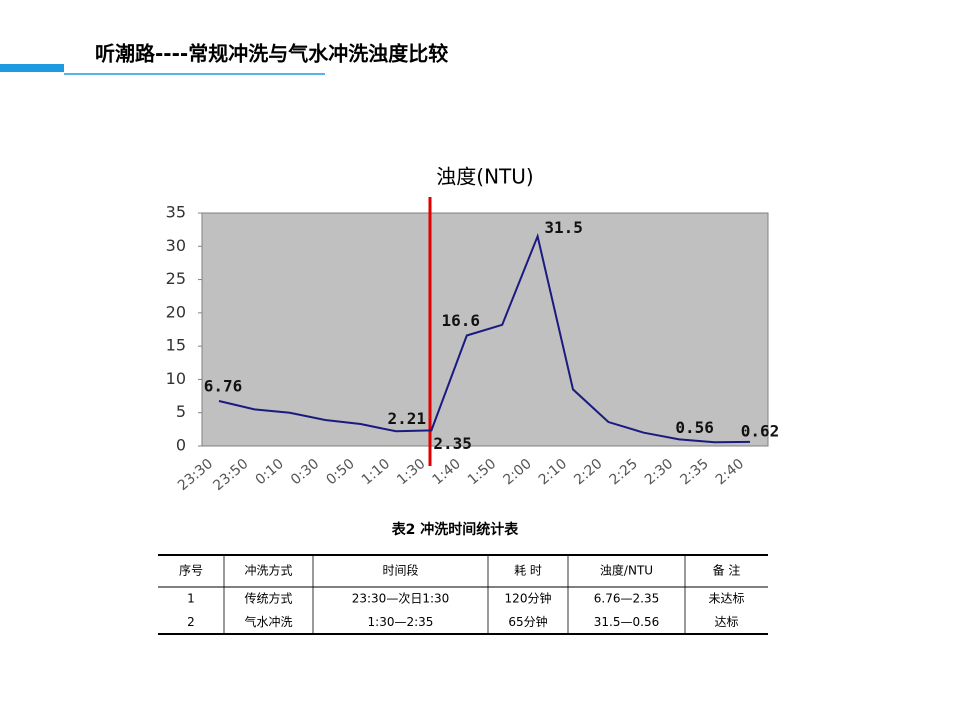  Describe the element at coordinates (176, 311) in the screenshot. I see `y-tick-label: 20` at that location.